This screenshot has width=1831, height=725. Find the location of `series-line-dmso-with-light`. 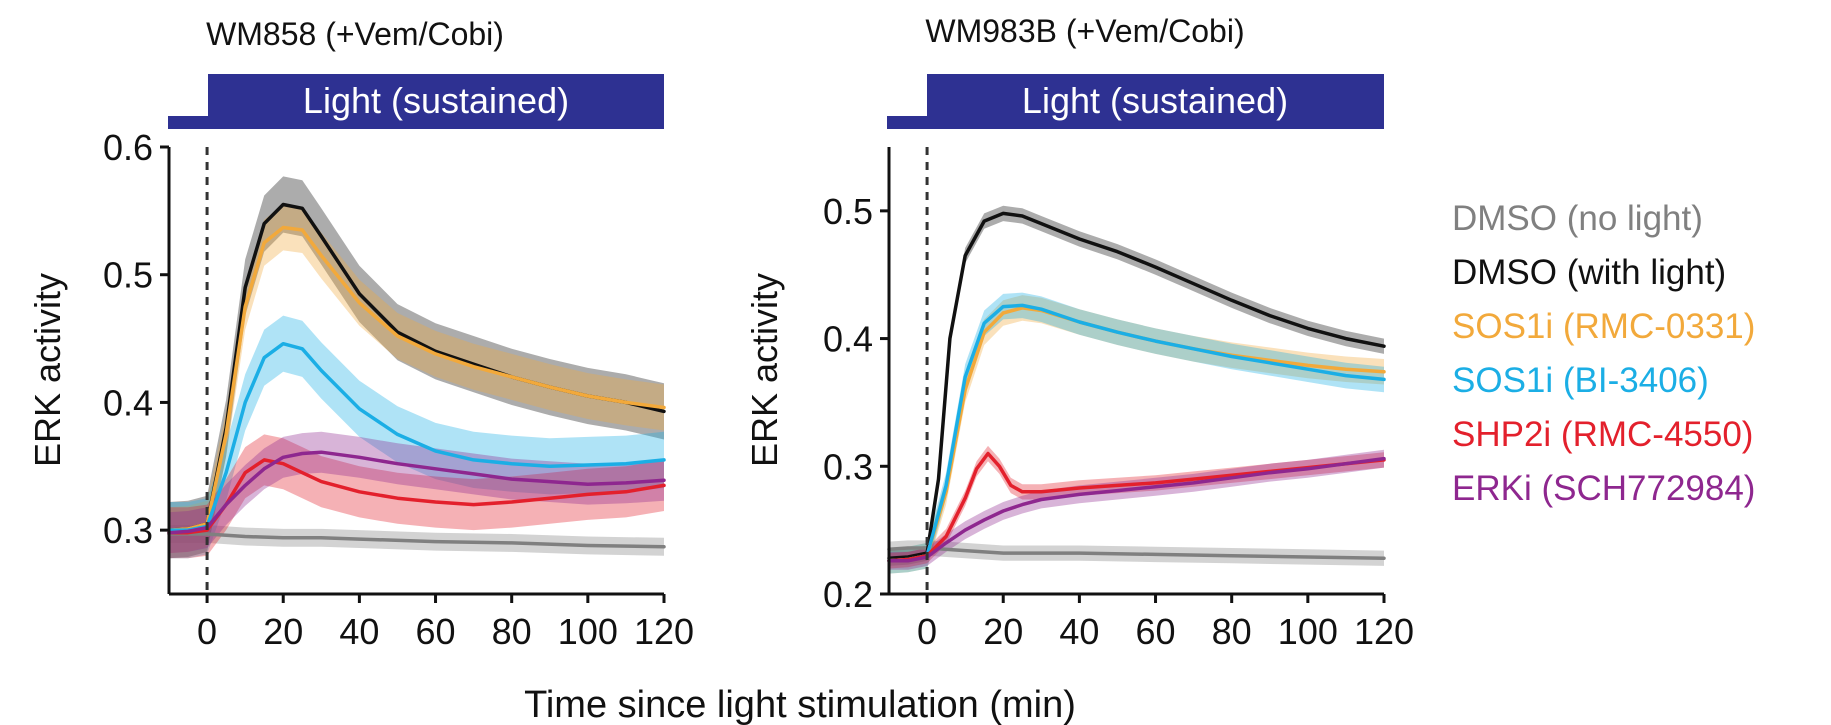

series-line-dmso-with-light is located at coordinates (1136, 385).